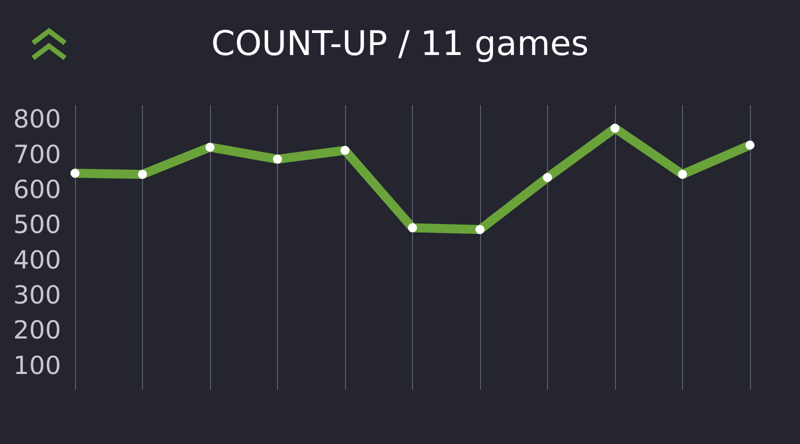 The height and width of the screenshot is (444, 800). What do you see at coordinates (37, 365) in the screenshot?
I see `y-tick-label: 100` at bounding box center [37, 365].